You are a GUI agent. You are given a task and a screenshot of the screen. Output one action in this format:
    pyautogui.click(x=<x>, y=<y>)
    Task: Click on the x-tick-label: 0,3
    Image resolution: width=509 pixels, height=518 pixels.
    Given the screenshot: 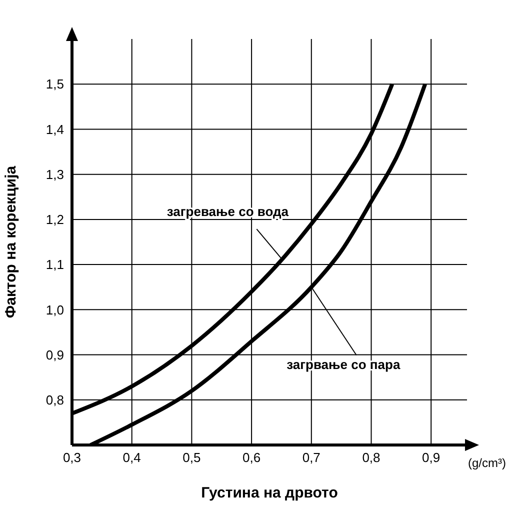 What is the action you would take?
    pyautogui.click(x=72, y=458)
    